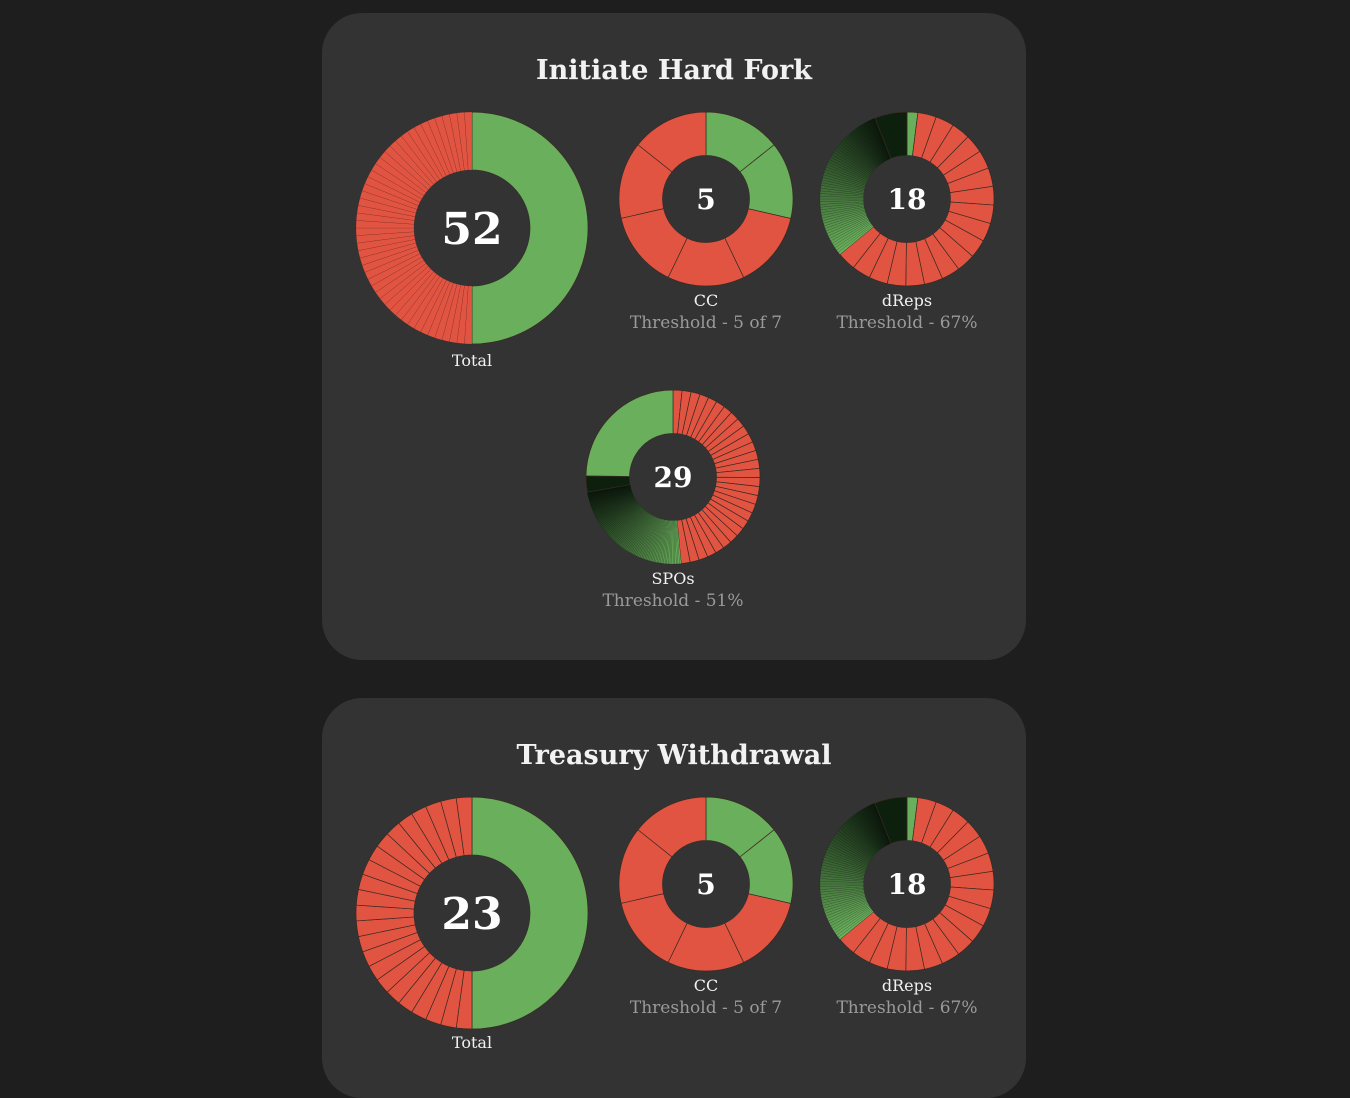 The width and height of the screenshot is (1350, 1098). I want to click on total-donut: 52 Total, so click(472, 246).